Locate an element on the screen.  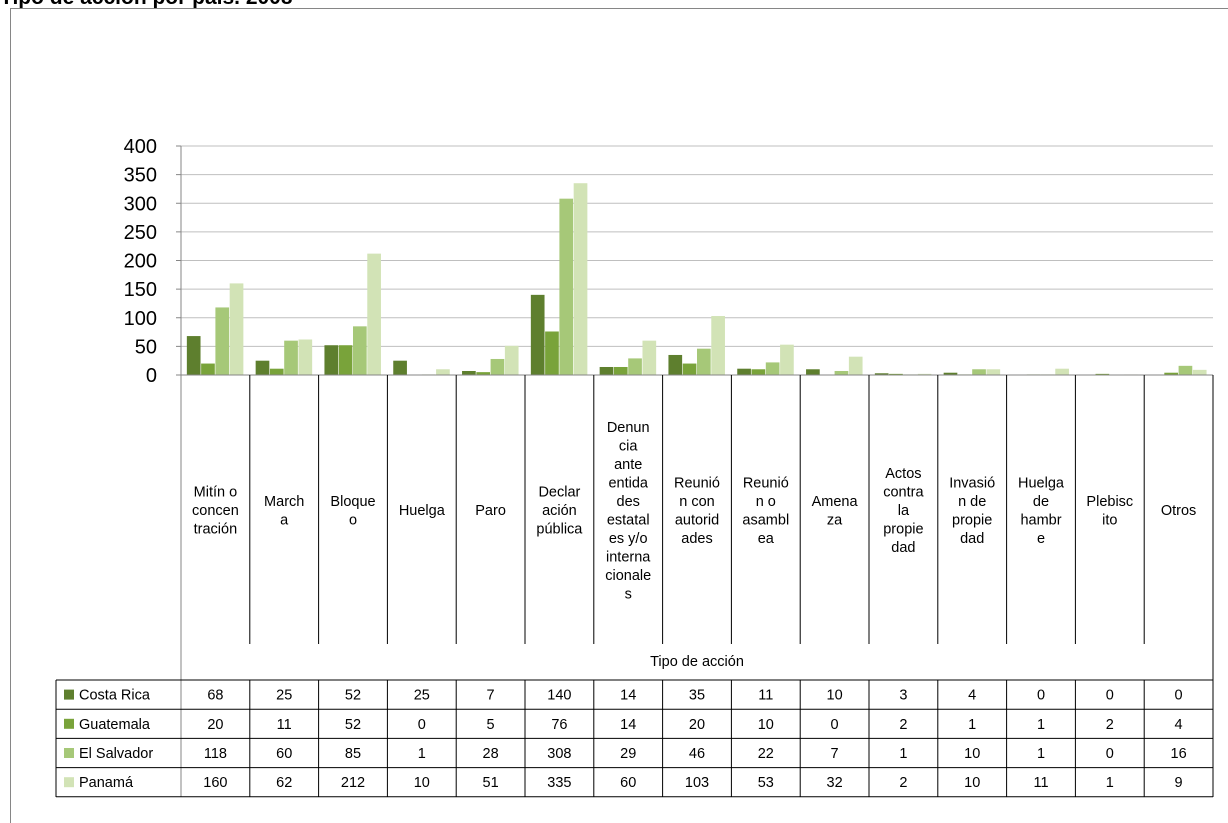
category-label: Huelga de hambr e is located at coordinates (1041, 511).